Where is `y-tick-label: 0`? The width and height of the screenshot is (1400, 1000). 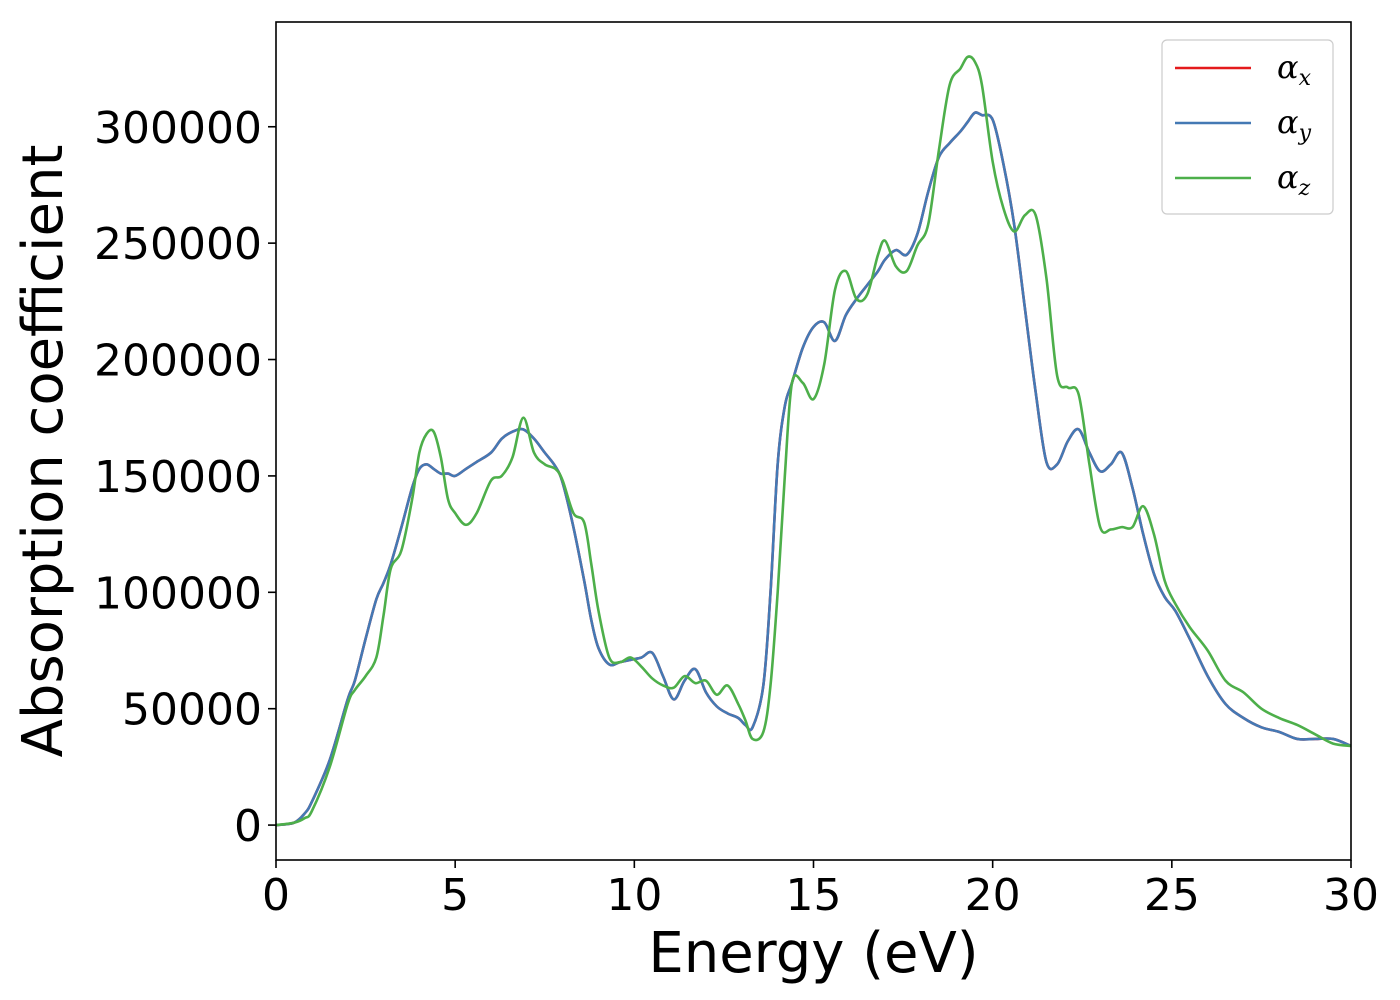
y-tick-label: 0 is located at coordinates (248, 826).